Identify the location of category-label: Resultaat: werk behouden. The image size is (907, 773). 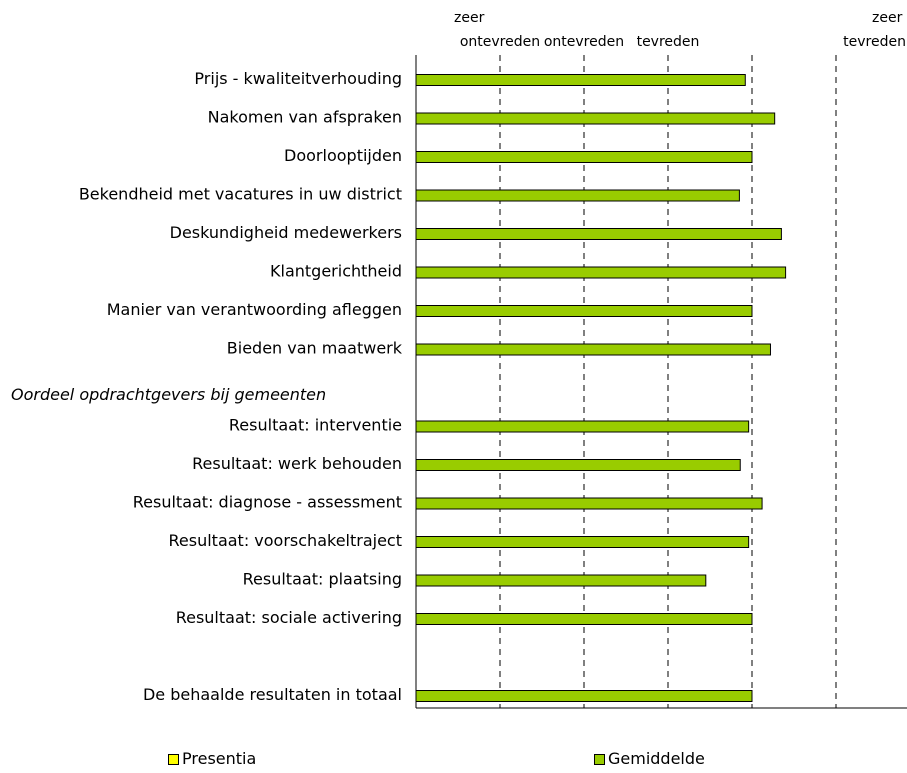
(297, 463).